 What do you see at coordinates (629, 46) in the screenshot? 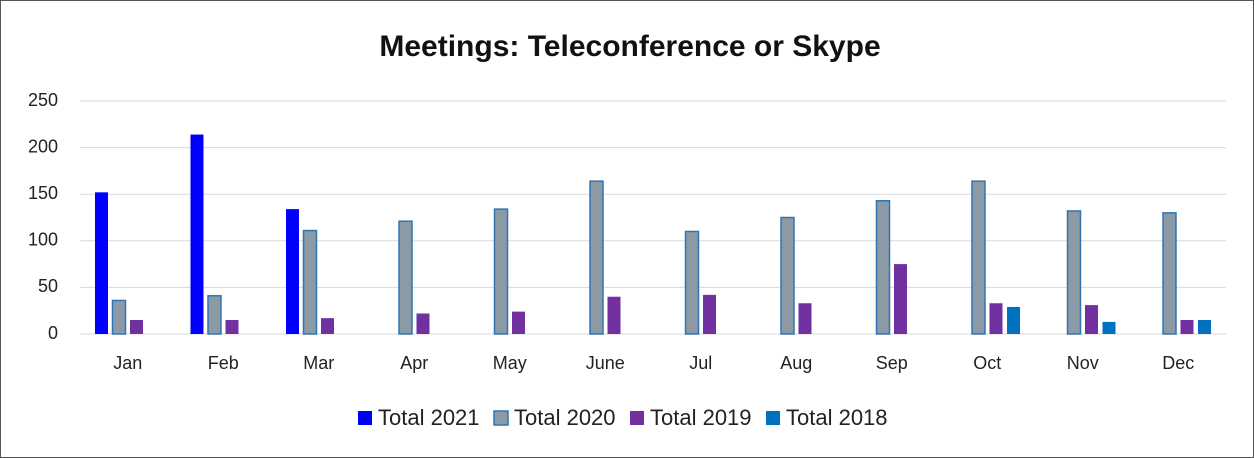
I see `chart-title: Meetings: Teleconference or Skype` at bounding box center [629, 46].